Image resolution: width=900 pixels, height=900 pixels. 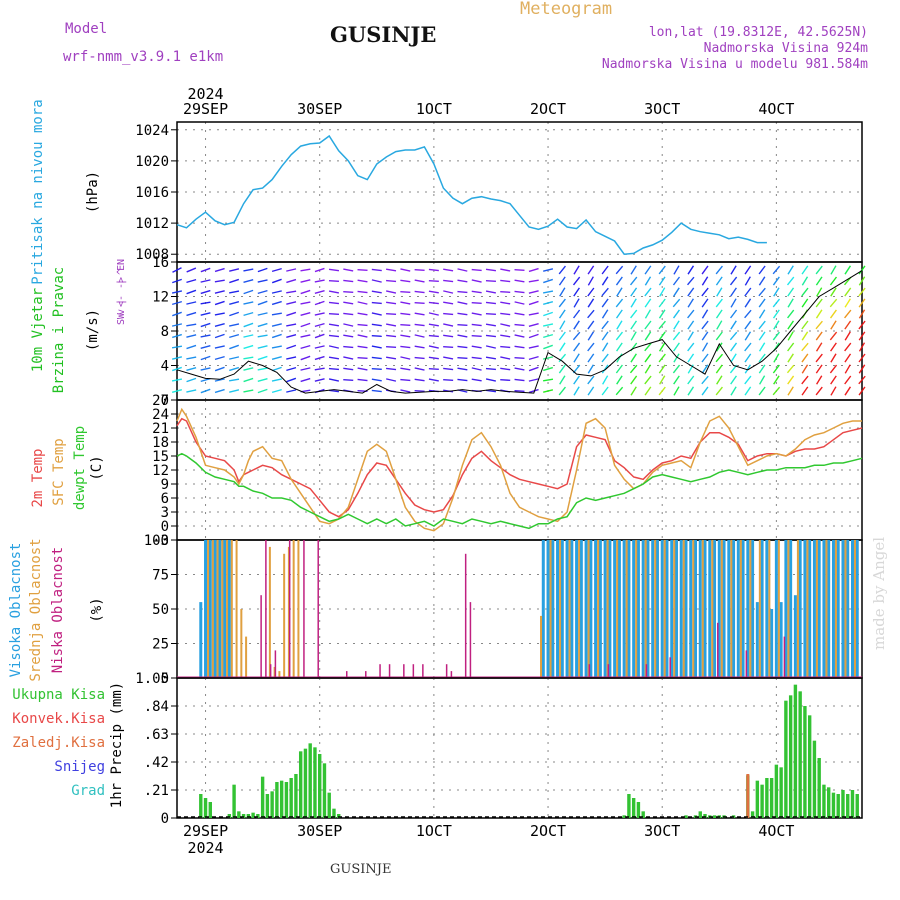 What do you see at coordinates (160, 541) in the screenshot?
I see `y-tick-label: -3` at bounding box center [160, 541].